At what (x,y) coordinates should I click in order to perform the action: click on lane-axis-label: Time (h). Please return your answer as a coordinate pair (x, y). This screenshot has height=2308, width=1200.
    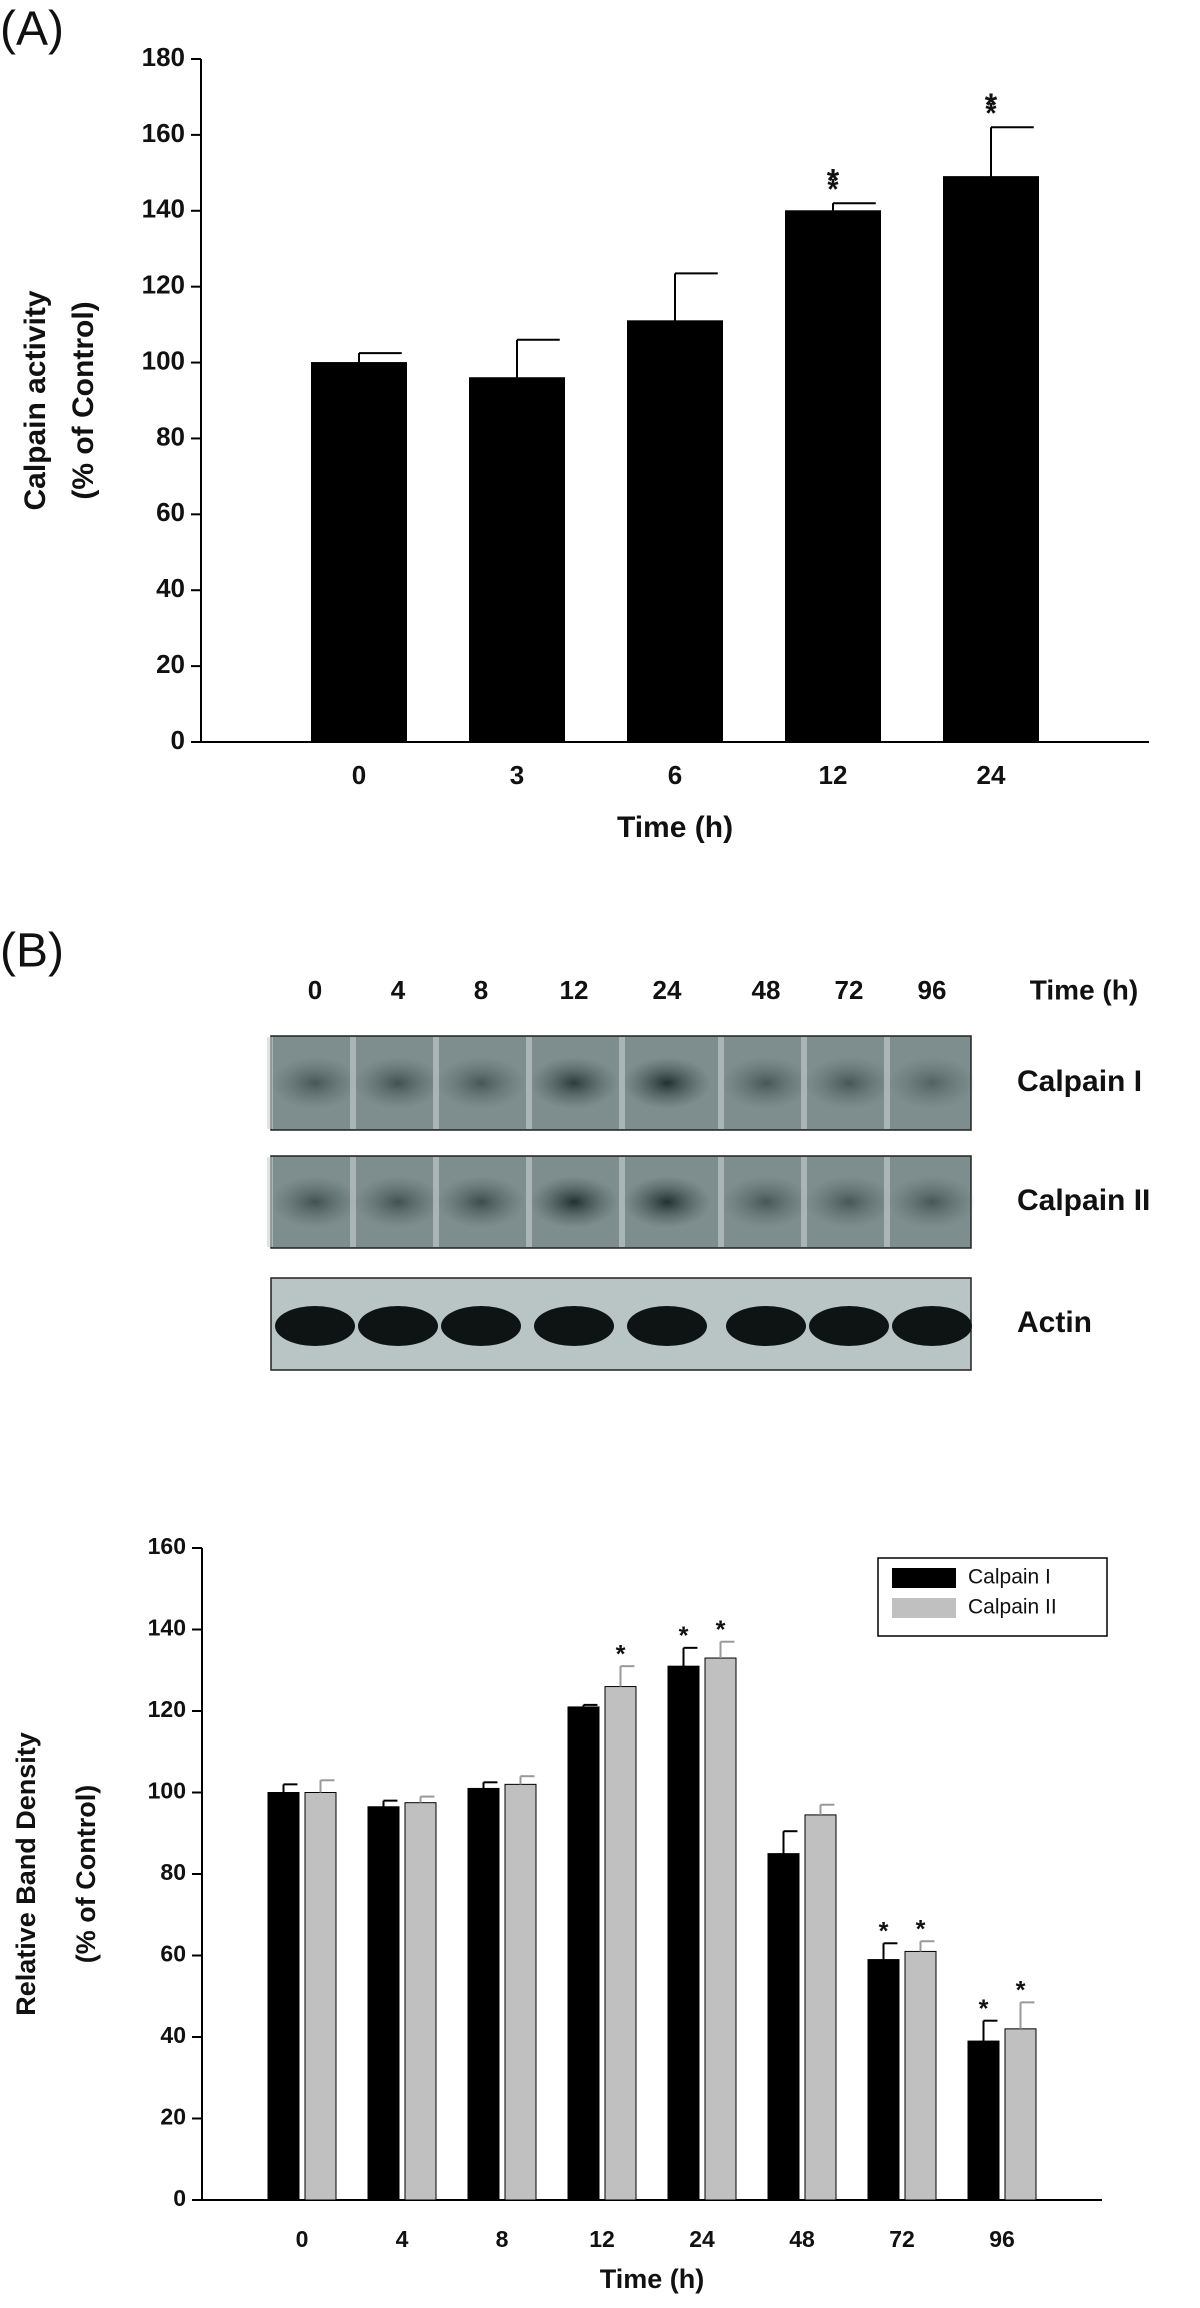
    Looking at the image, I should click on (1084, 989).